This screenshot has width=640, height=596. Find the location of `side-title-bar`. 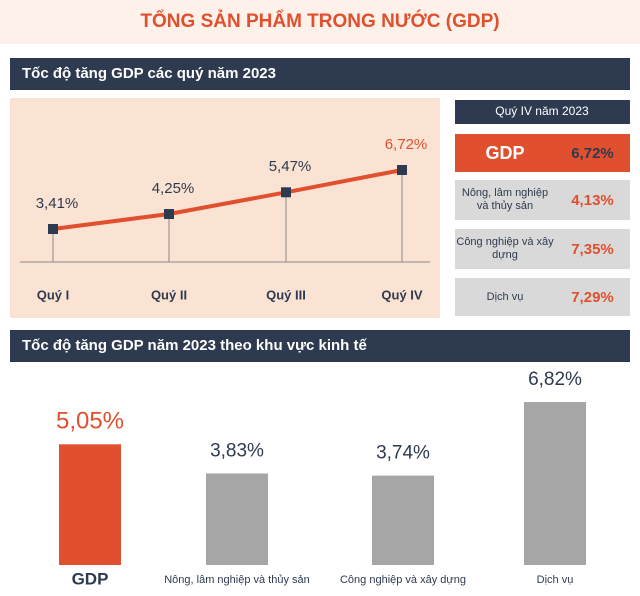

side-title-bar is located at coordinates (542, 112).